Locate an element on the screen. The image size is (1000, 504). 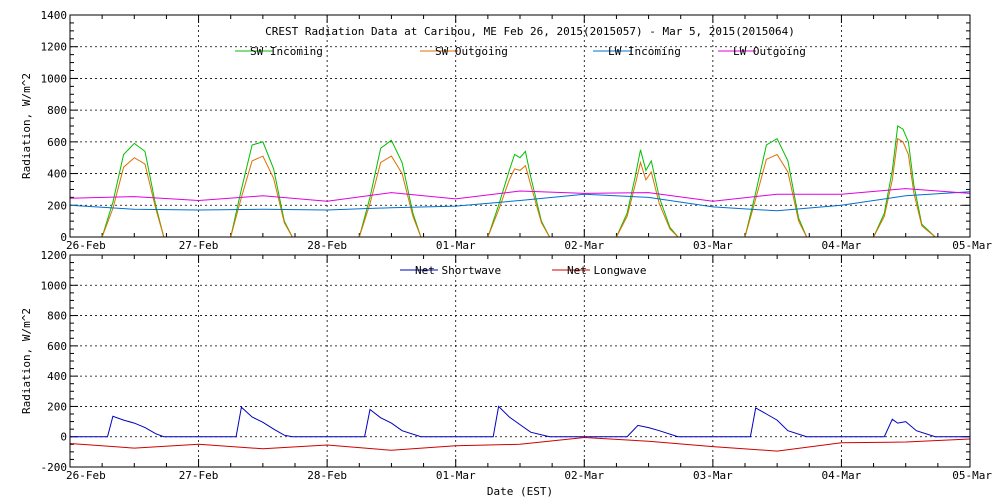
legend-label: LW Incoming is located at coordinates (644, 51).